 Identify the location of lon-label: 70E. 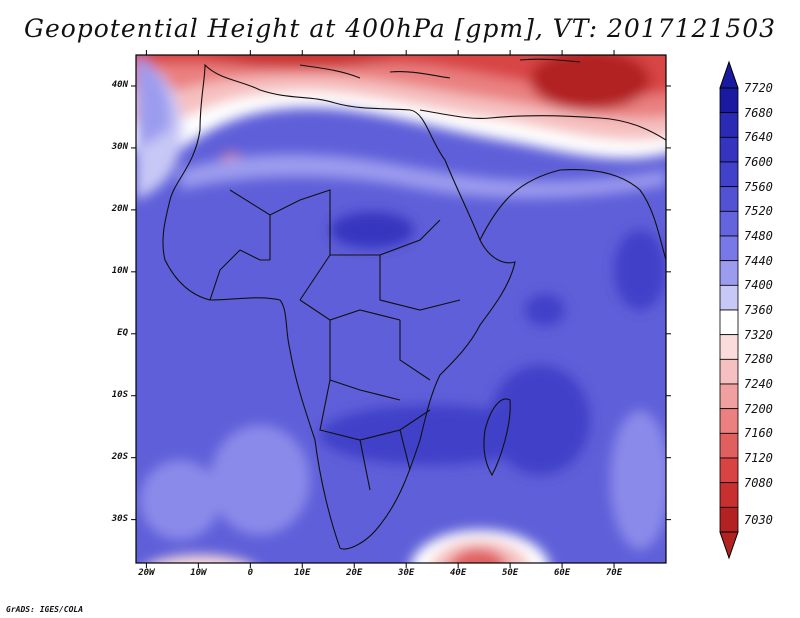
(614, 573).